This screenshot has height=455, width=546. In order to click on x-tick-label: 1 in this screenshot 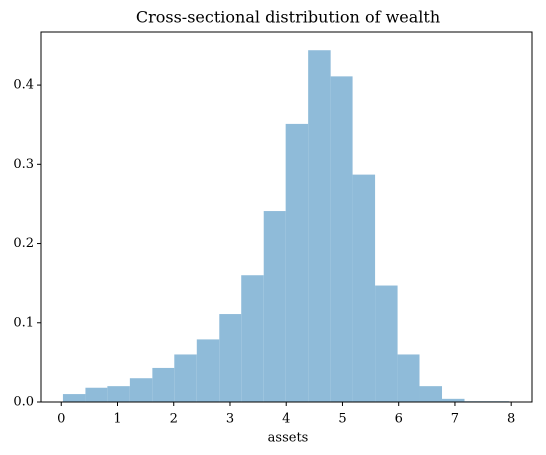, I will do `click(117, 419)`.